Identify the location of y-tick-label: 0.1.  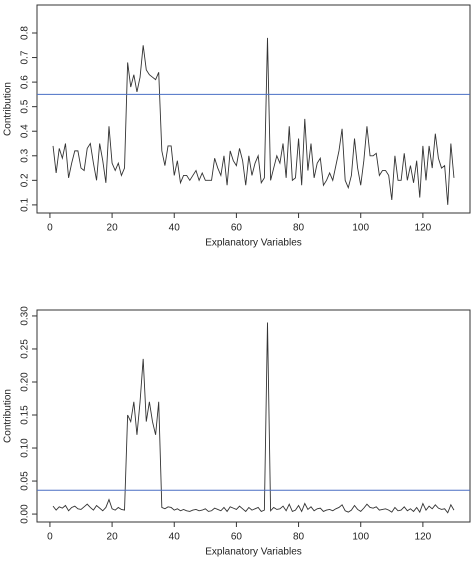
(25, 205).